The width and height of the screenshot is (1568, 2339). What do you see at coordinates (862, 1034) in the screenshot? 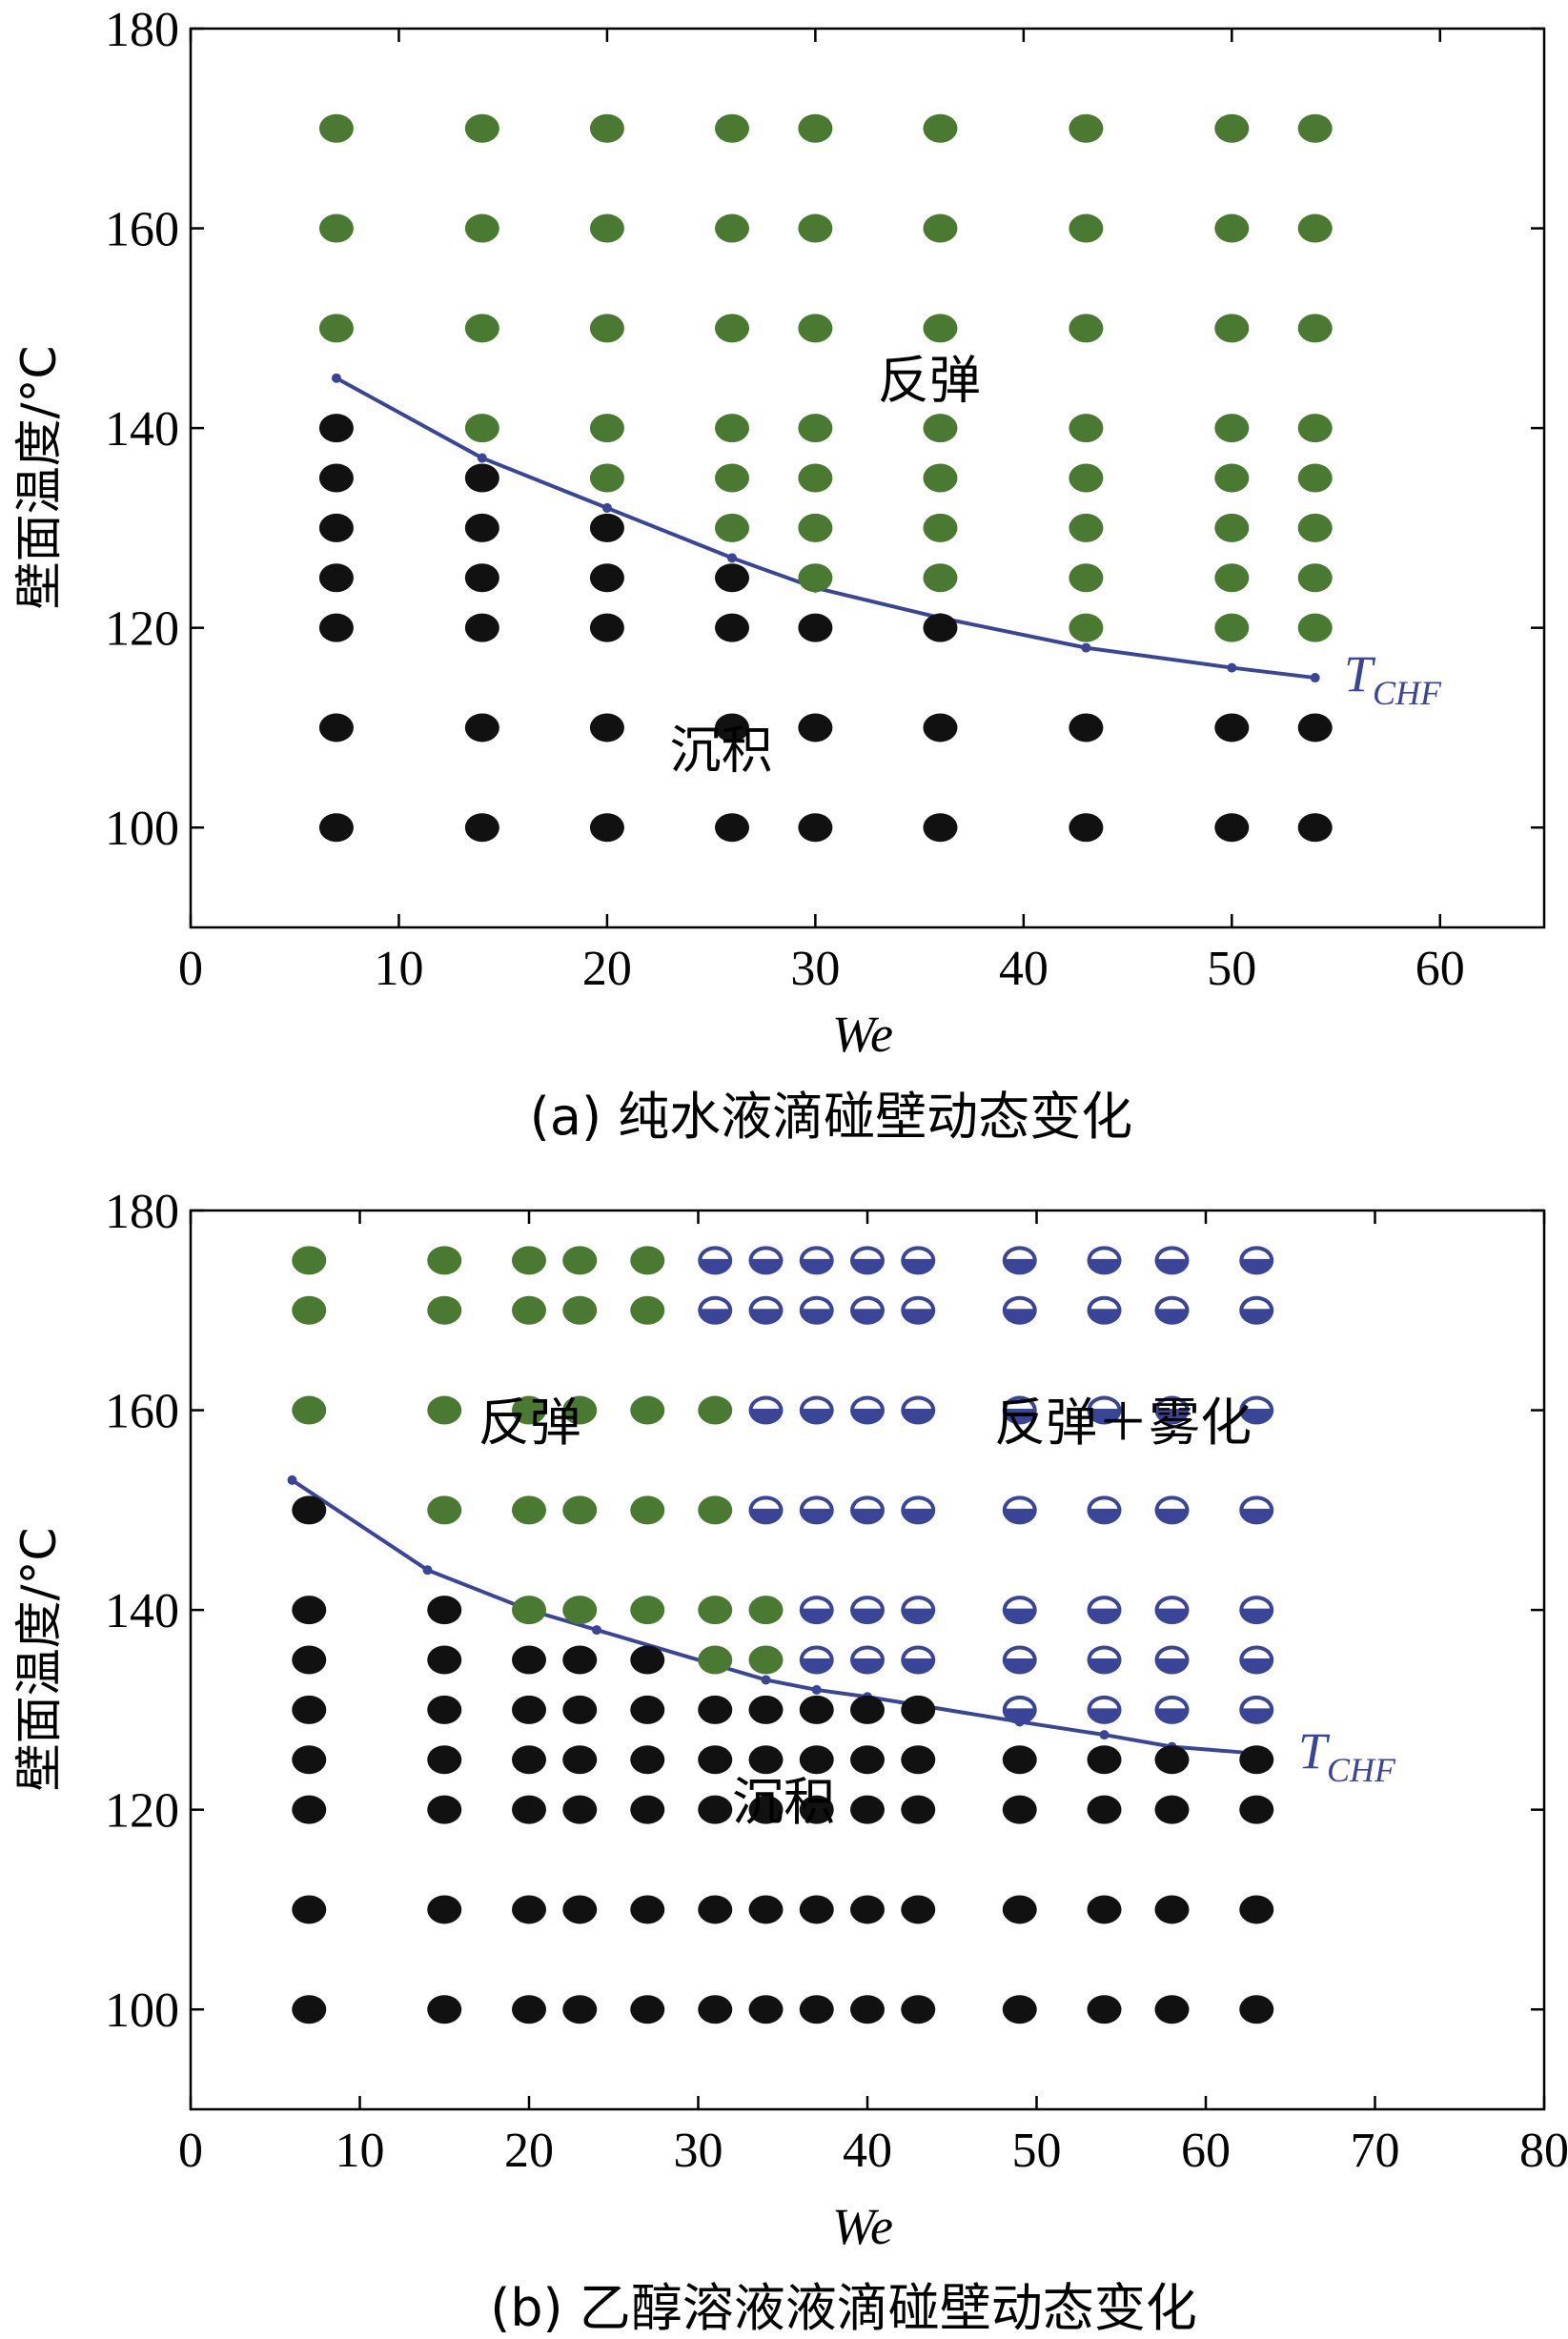
I see `x-axis-label-a: We` at bounding box center [862, 1034].